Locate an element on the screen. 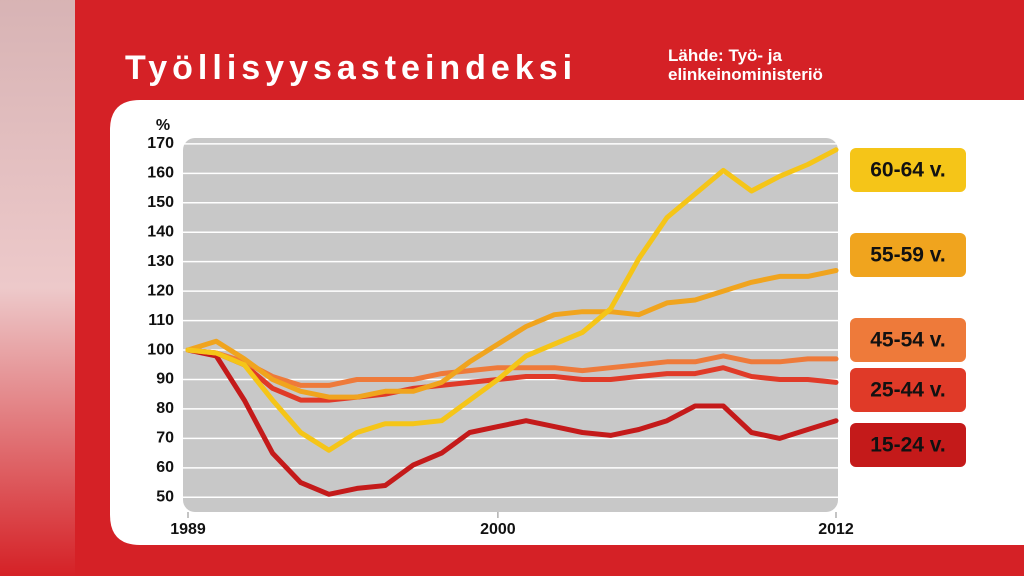 This screenshot has width=1024, height=581. source: Lähde: Työ- ja elinkeinoministeriö is located at coordinates (745, 65).